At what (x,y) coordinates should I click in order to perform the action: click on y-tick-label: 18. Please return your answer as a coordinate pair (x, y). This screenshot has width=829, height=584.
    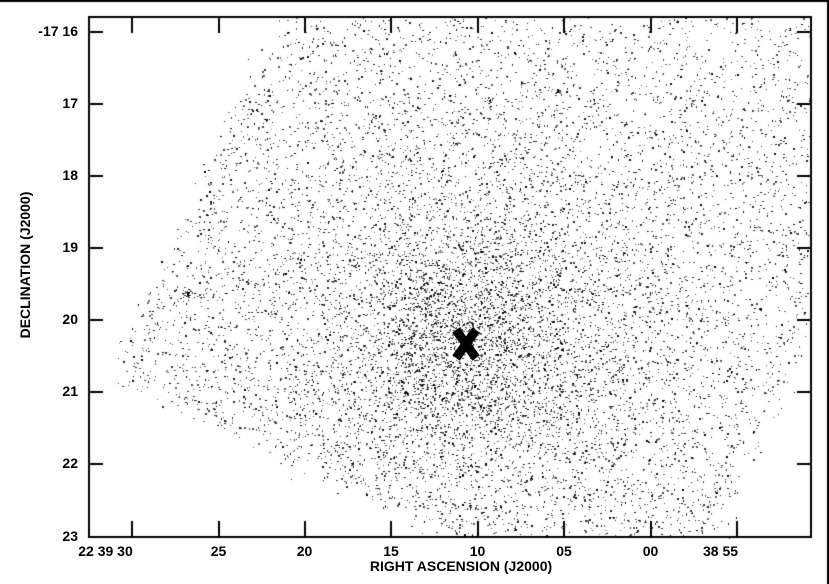
    Looking at the image, I should click on (70, 174).